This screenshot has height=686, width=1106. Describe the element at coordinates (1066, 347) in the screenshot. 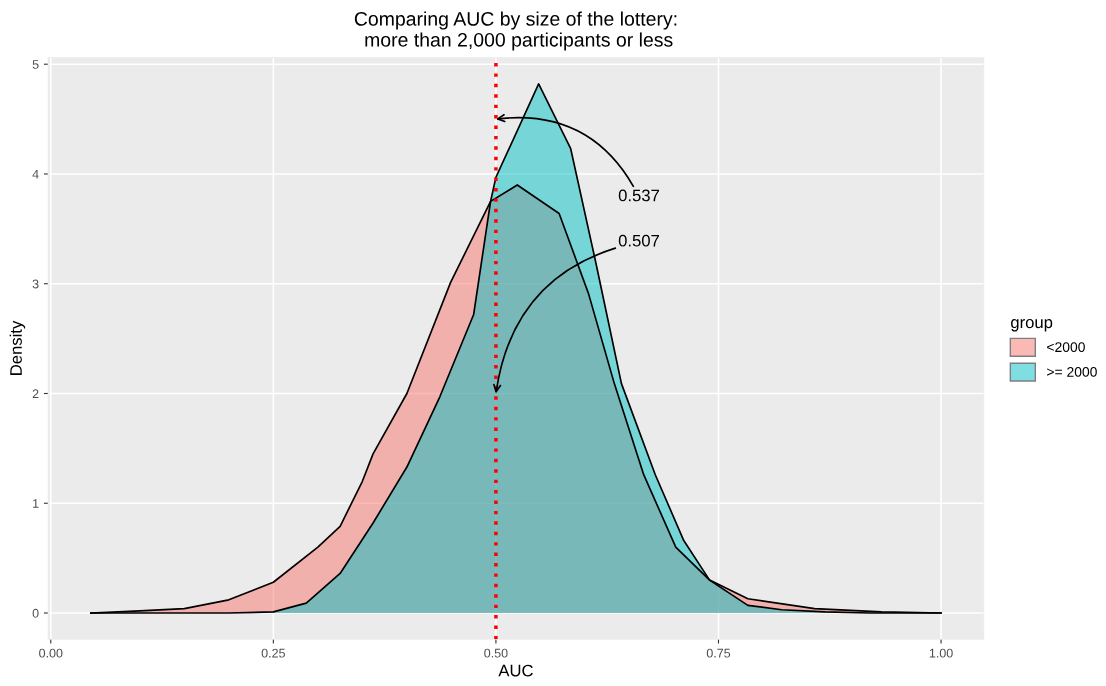

I see `legend-label: <2000` at that location.